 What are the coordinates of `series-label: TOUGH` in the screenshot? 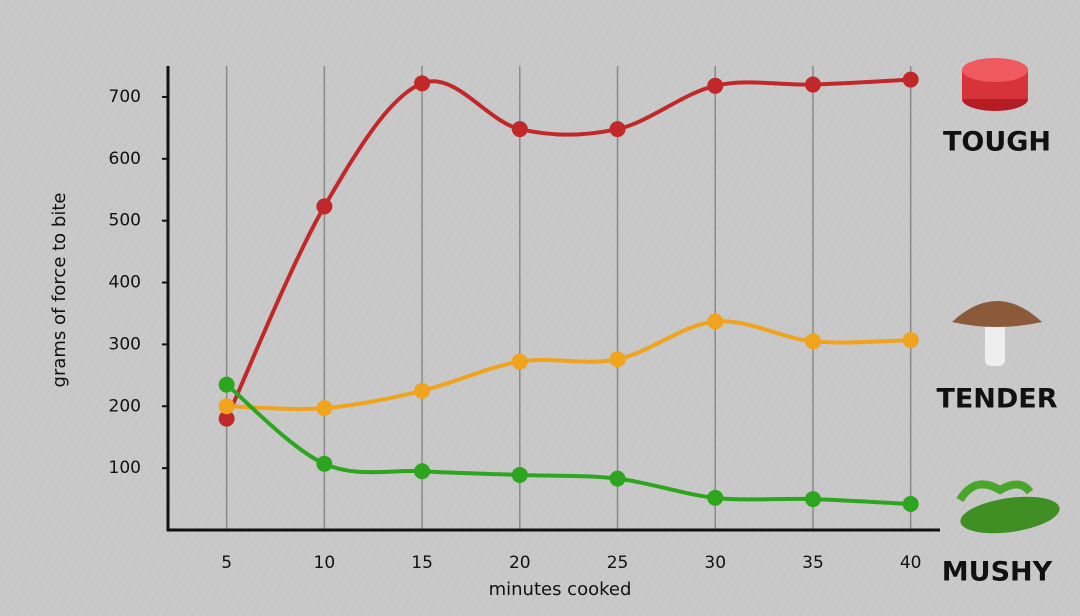 It's located at (997, 142).